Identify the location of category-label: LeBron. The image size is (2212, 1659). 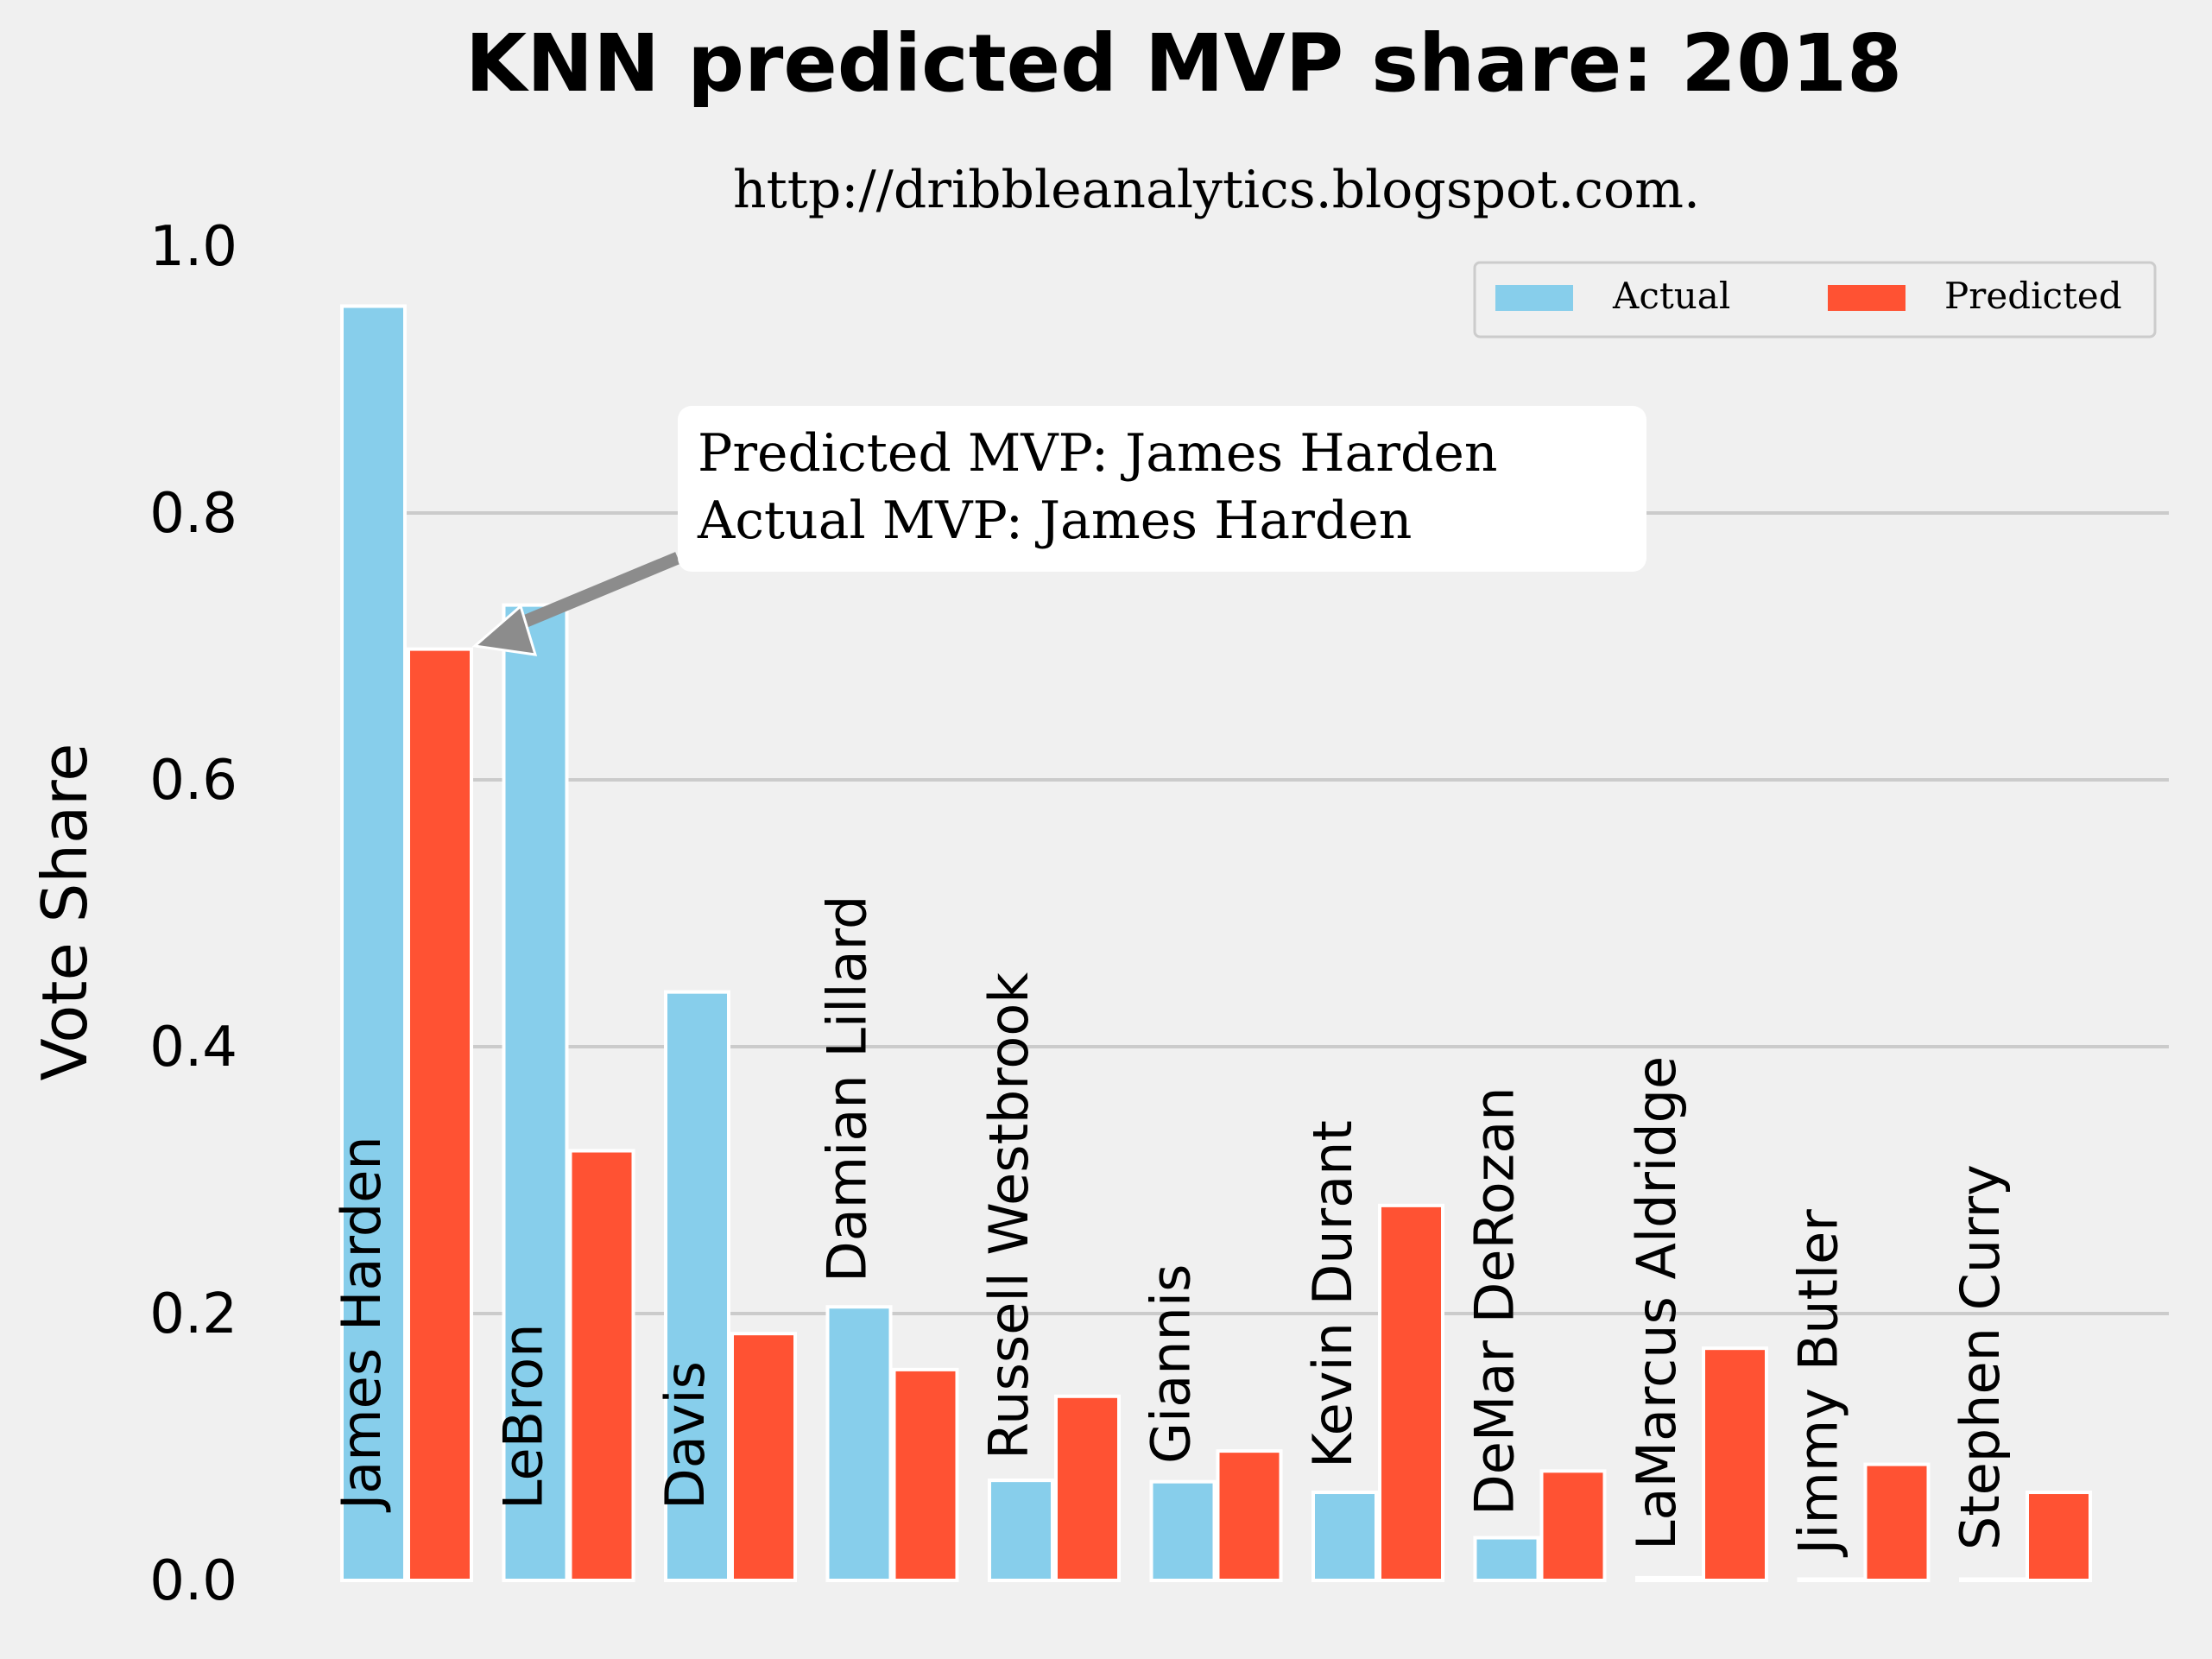
(523, 1417).